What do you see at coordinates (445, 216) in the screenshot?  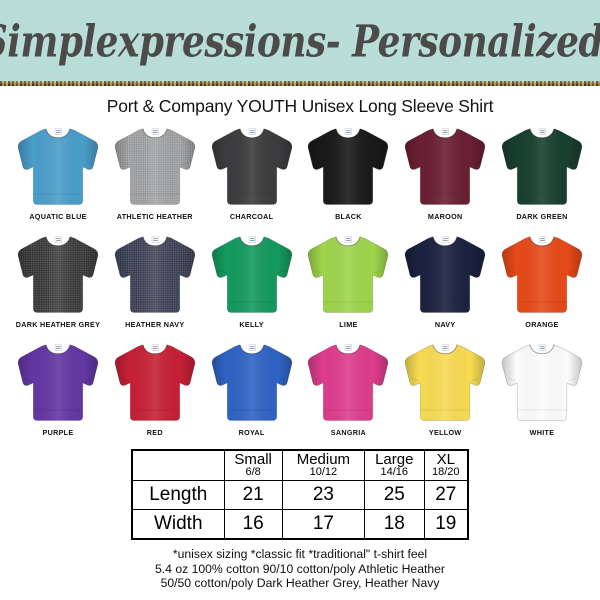 I see `color-name-label: MAROON` at bounding box center [445, 216].